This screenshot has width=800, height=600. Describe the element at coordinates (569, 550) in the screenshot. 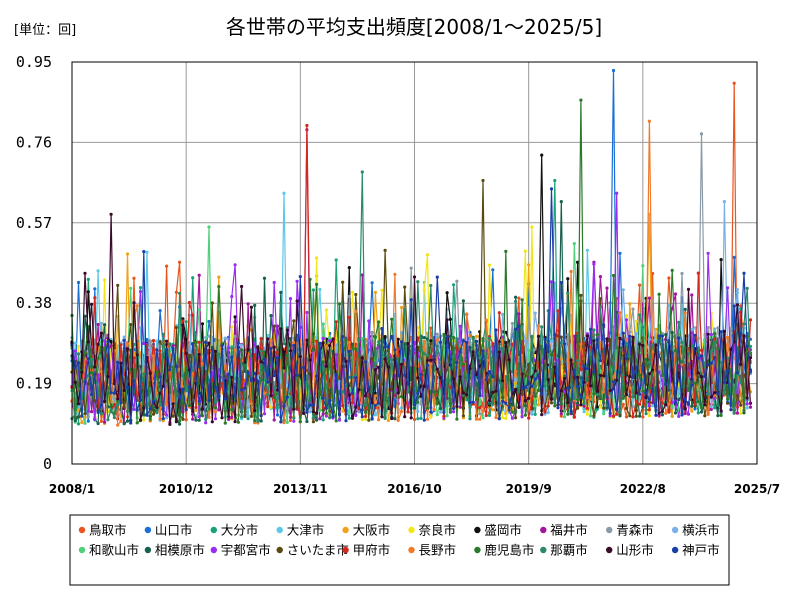

I see `legend-label: 那覇市` at that location.